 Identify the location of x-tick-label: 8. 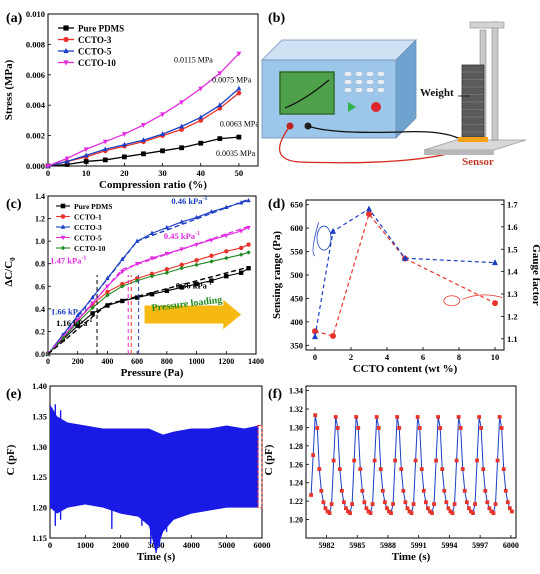
(459, 357).